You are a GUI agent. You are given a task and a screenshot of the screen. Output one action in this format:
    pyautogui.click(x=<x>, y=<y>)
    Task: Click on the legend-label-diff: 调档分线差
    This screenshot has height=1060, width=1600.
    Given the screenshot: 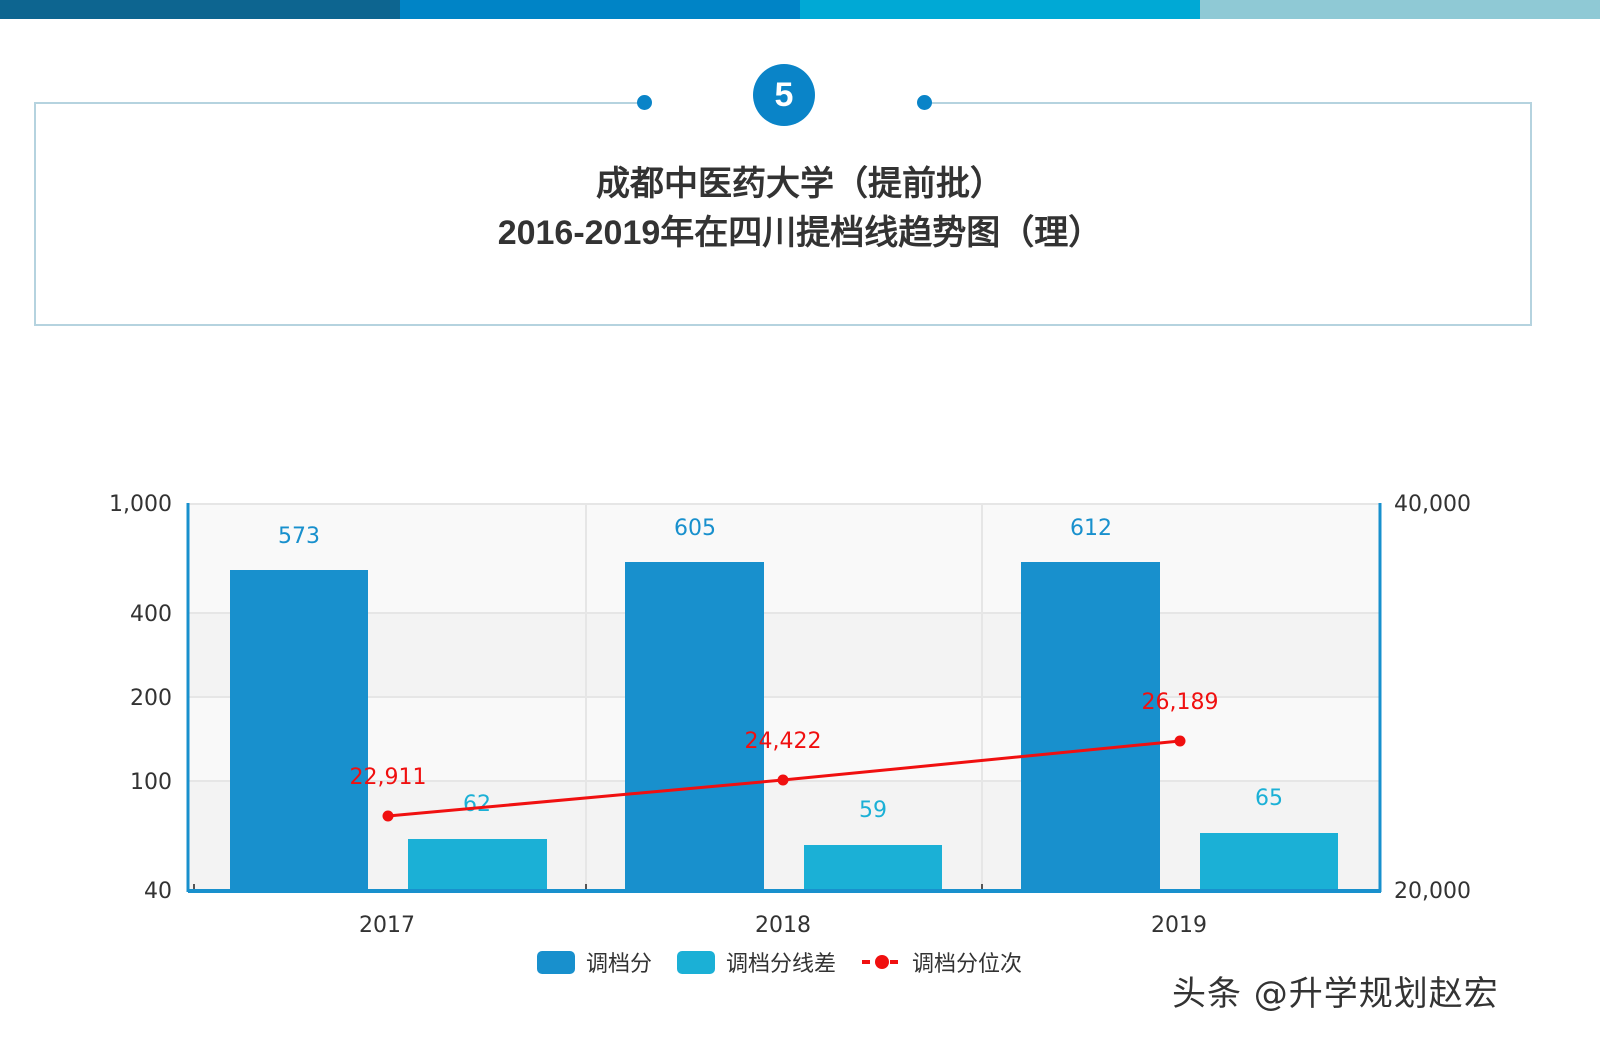 What is the action you would take?
    pyautogui.click(x=781, y=964)
    